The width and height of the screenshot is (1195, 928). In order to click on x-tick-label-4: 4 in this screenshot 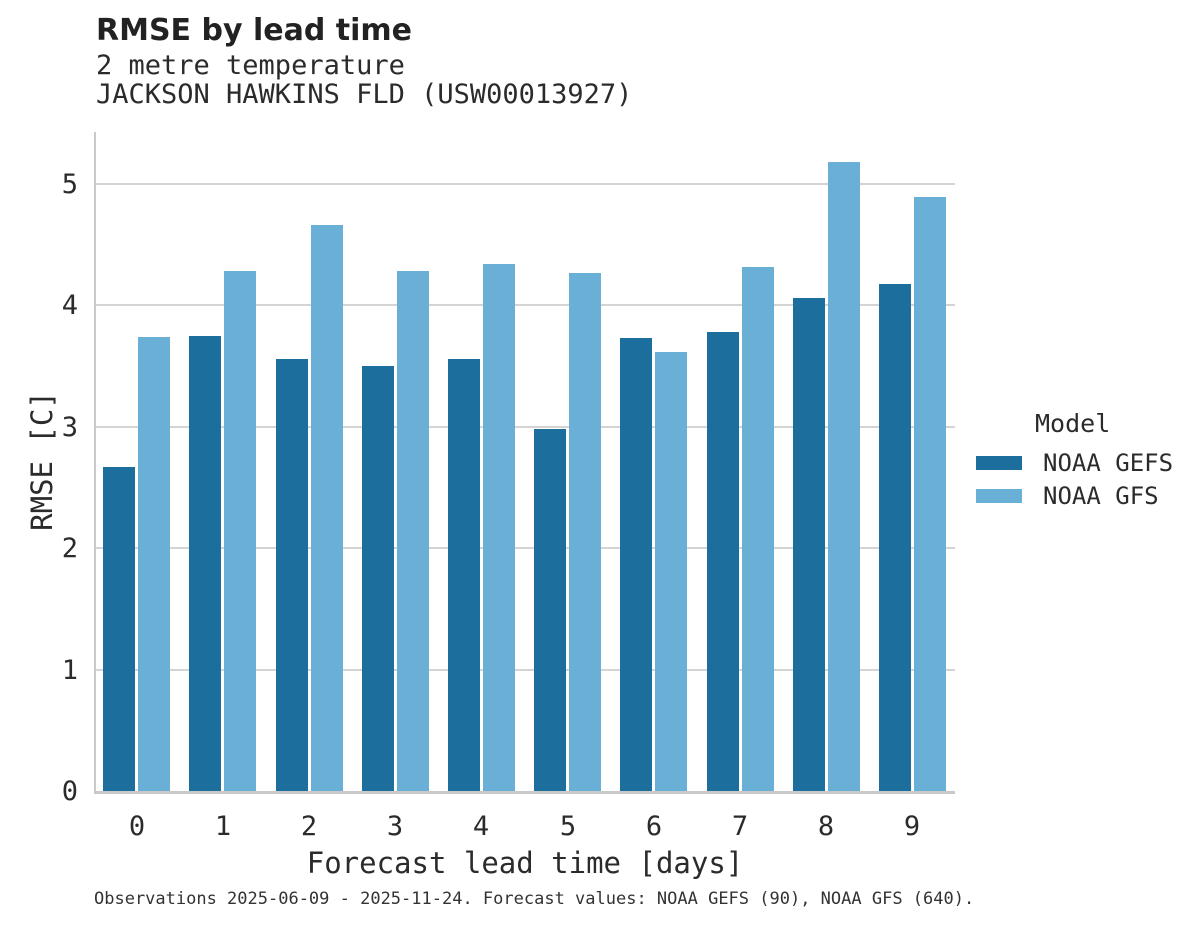, I will do `click(481, 826)`.